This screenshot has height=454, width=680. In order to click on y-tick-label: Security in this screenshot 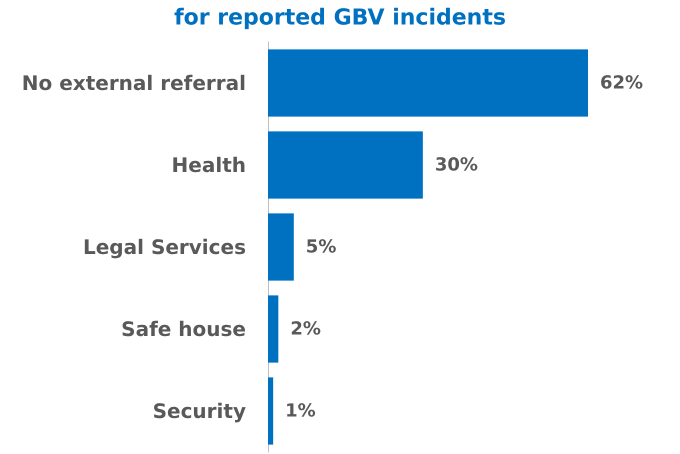, I will do `click(199, 411)`.